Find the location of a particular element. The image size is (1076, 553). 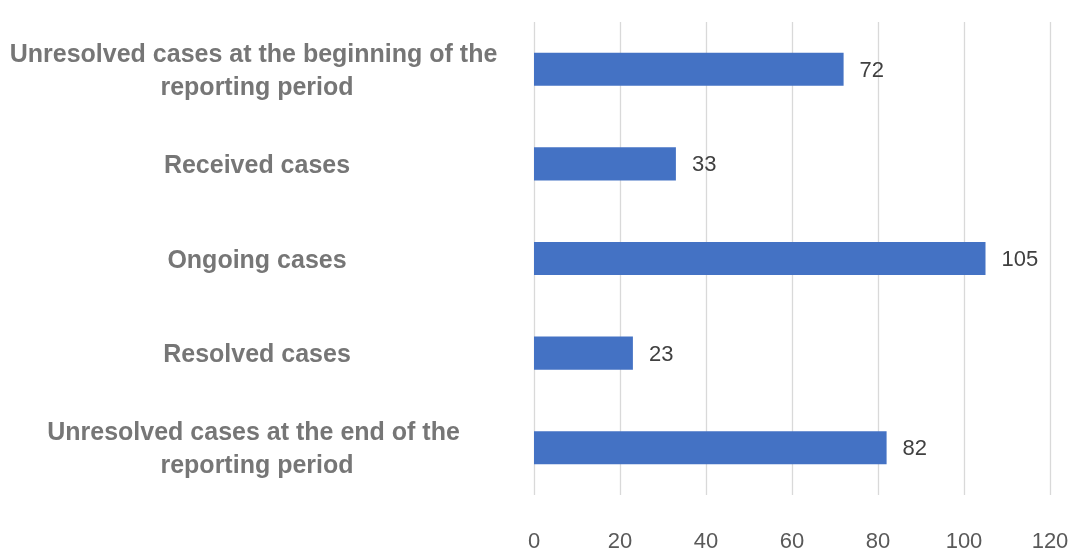

data-label: 23 is located at coordinates (661, 353).